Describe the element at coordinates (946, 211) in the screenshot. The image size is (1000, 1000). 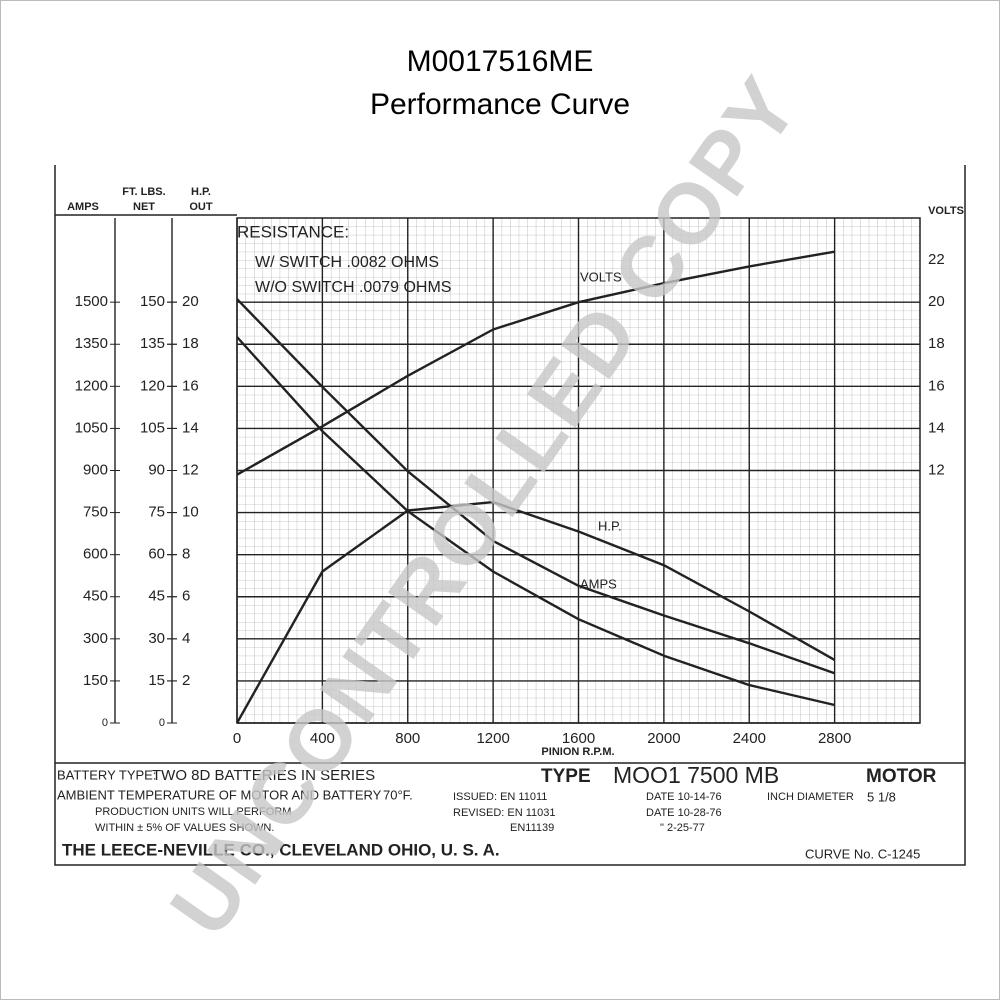
I see `axis-title: VOLTS` at that location.